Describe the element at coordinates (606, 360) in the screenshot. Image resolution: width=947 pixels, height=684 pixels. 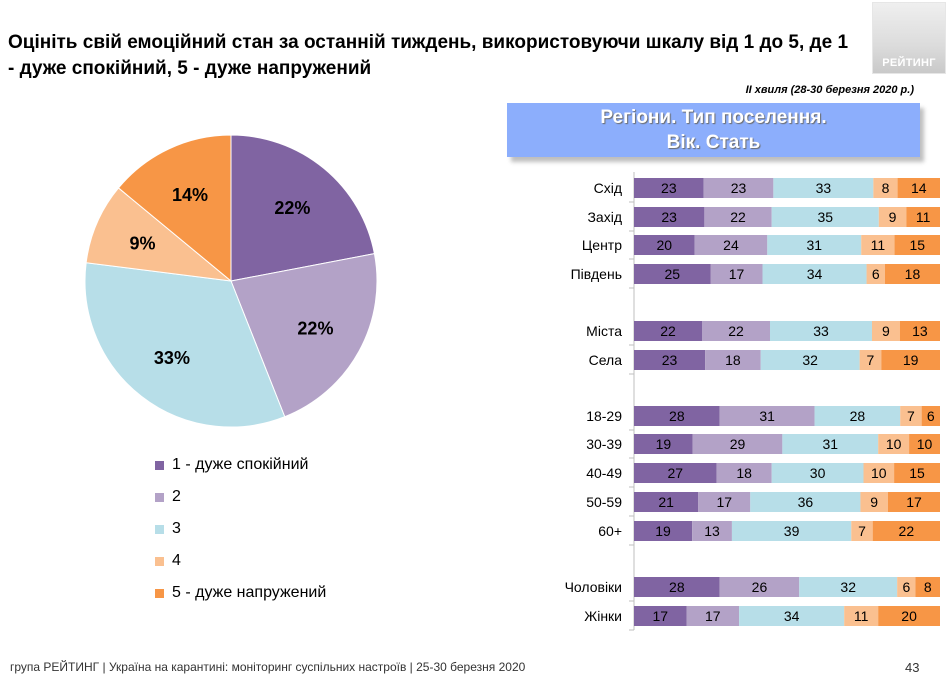
I see `category-label: Села` at that location.